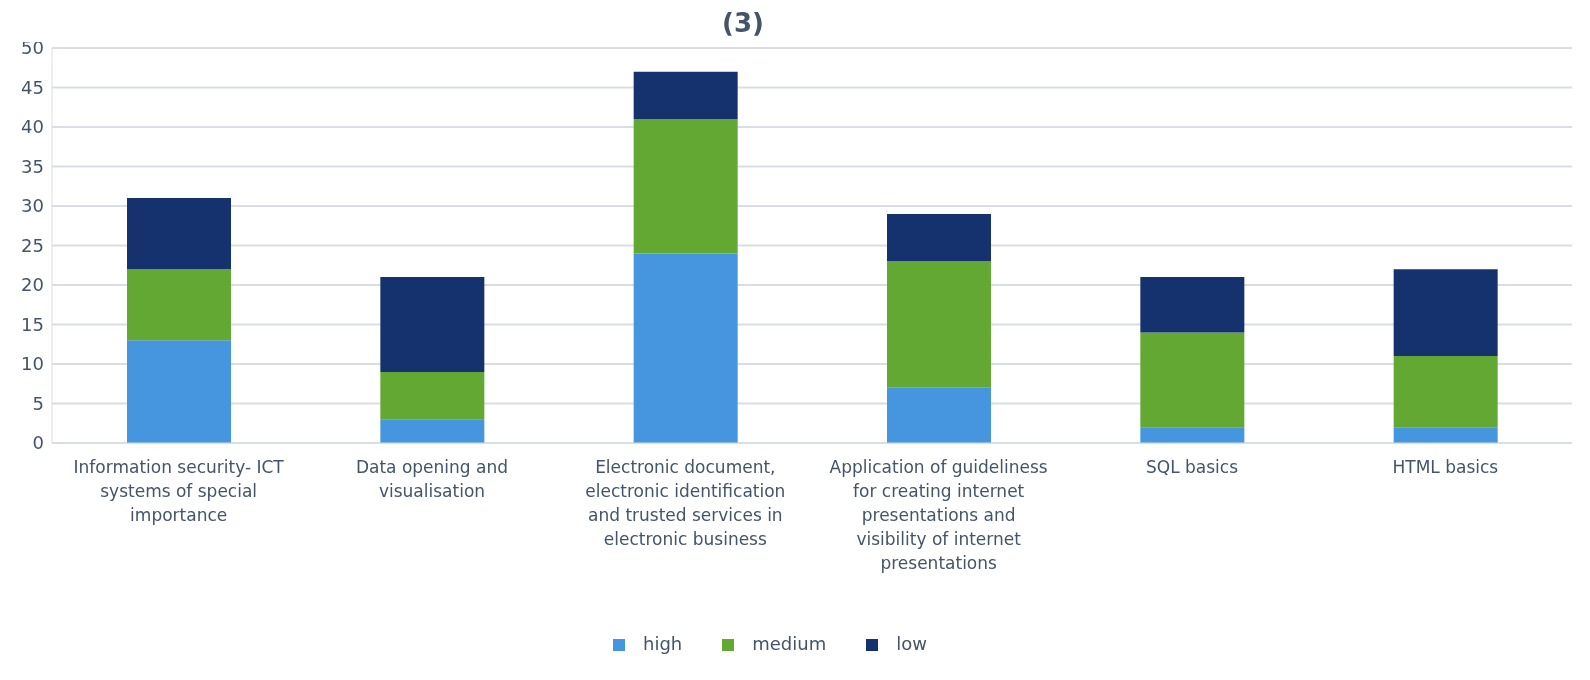 The width and height of the screenshot is (1590, 680). Describe the element at coordinates (38, 443) in the screenshot. I see `y-tick-label: 0` at that location.